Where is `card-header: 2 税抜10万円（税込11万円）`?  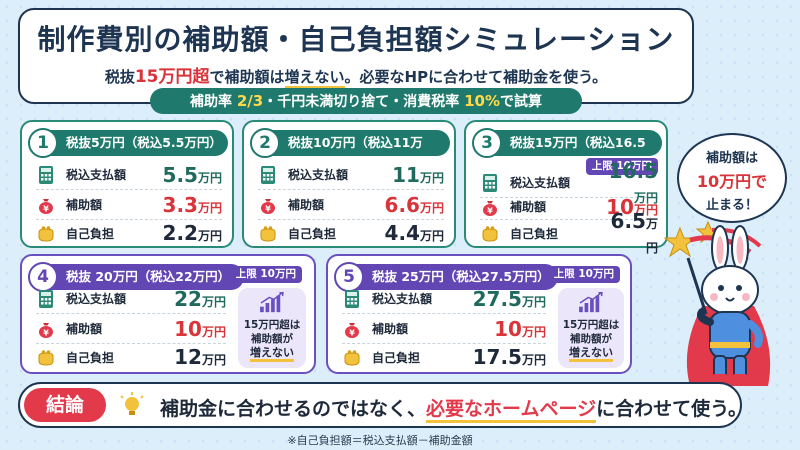
card-header: 2 税抜10万円（税込11万円） is located at coordinates (350, 152).